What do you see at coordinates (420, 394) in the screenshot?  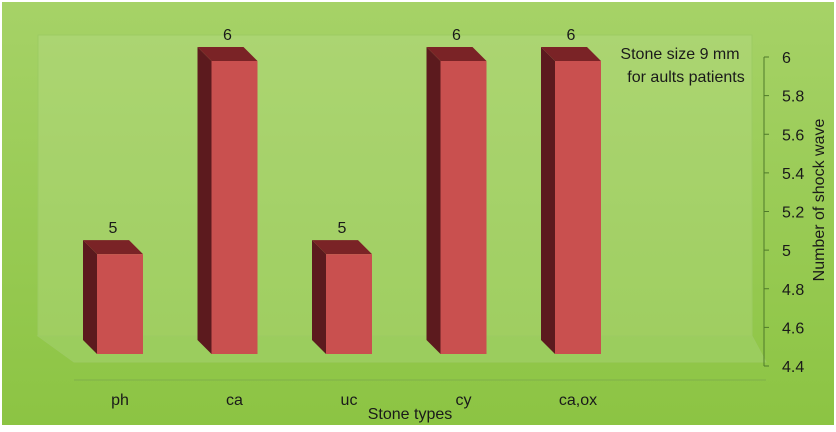 I see `x-axis: ph ca uc cy ca,ox` at bounding box center [420, 394].